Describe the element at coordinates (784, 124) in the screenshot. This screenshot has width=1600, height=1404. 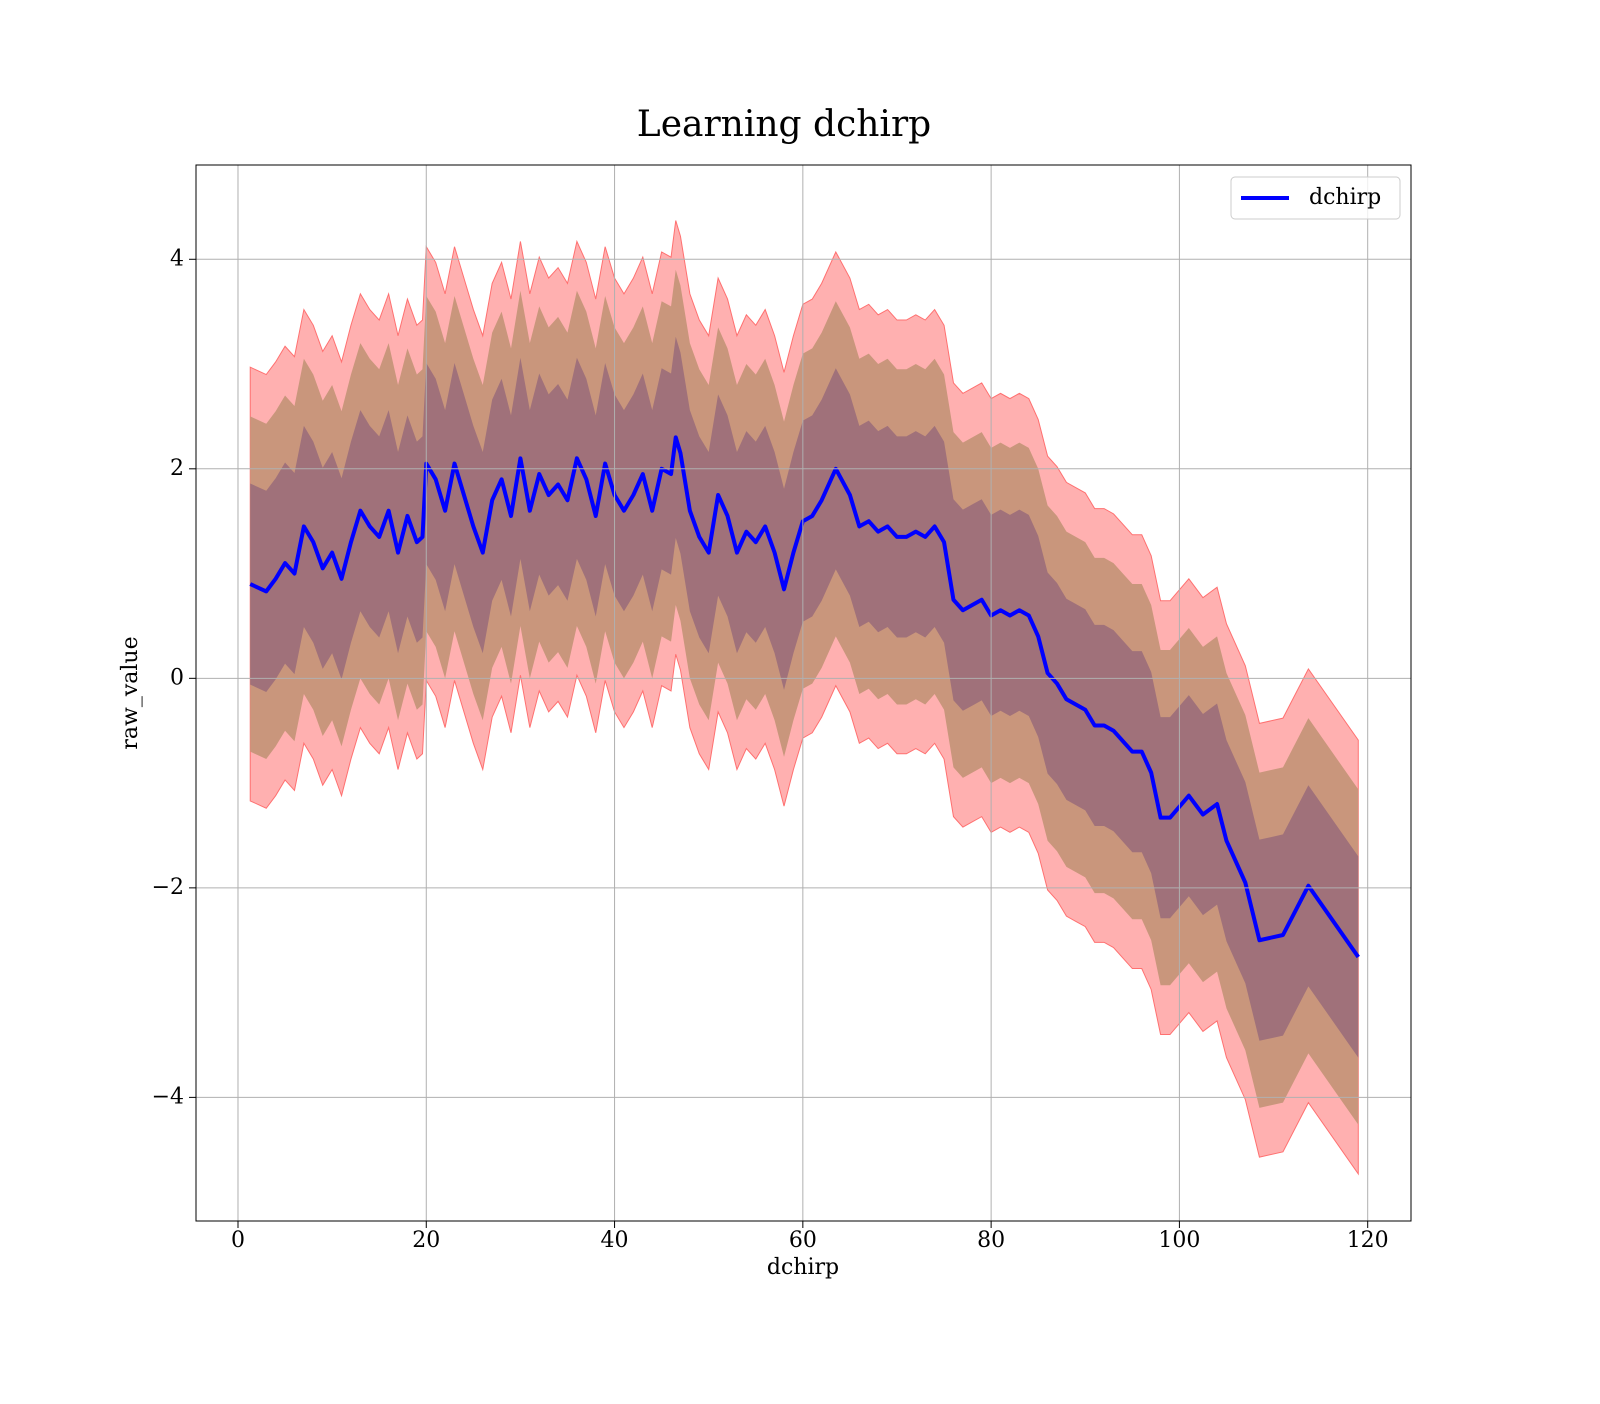
I see `chart-title: Learning dchirp` at that location.